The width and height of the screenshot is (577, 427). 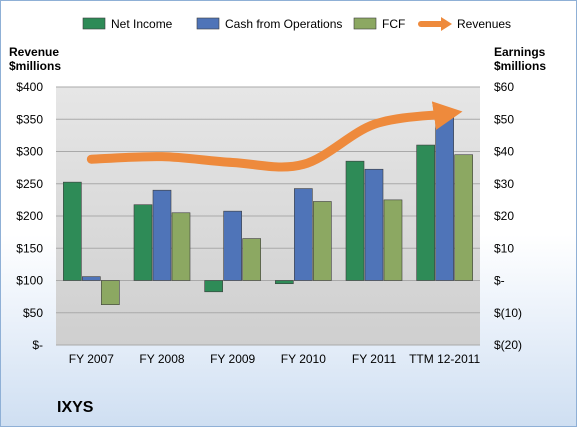 What do you see at coordinates (29, 184) in the screenshot?
I see `left-tick-label: $250` at bounding box center [29, 184].